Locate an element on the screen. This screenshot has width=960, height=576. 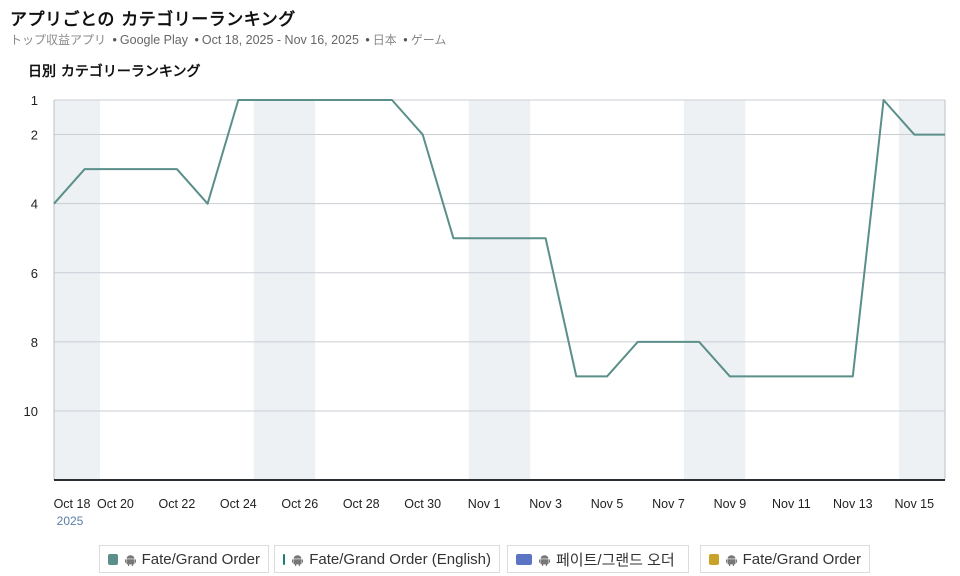
x-tick-label: Oct 18 is located at coordinates (72, 504).